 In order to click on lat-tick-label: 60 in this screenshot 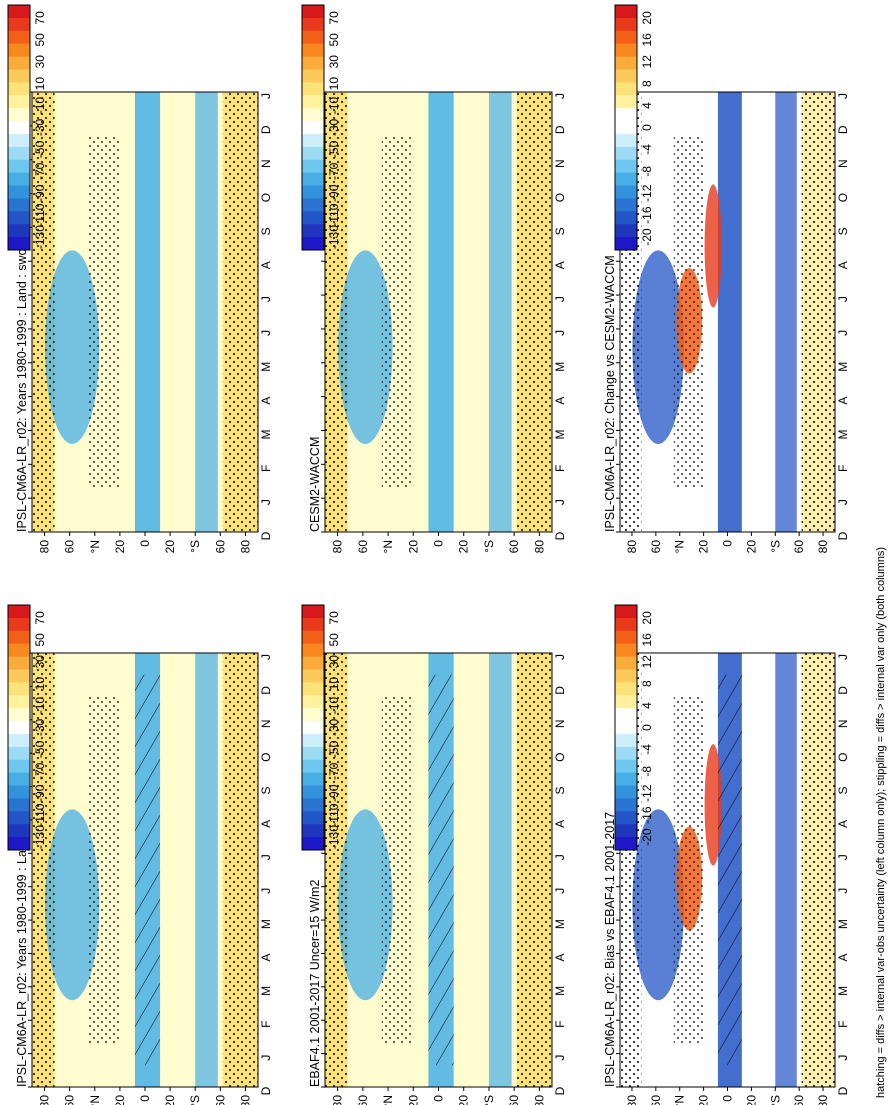, I will do `click(220, 547)`.